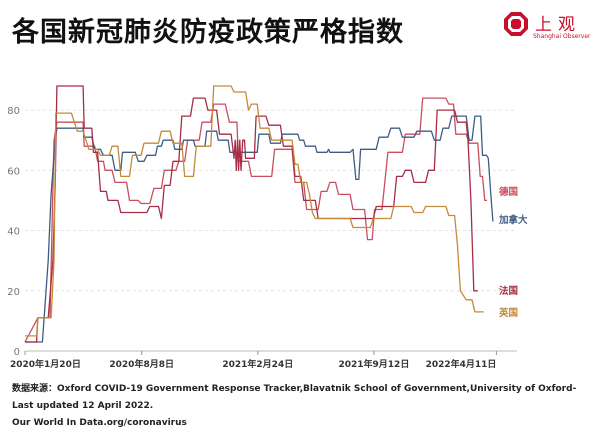 The width and height of the screenshot is (600, 432). I want to click on chart-title: 各国新冠肺炎防疫政策严格指数, so click(208, 32).